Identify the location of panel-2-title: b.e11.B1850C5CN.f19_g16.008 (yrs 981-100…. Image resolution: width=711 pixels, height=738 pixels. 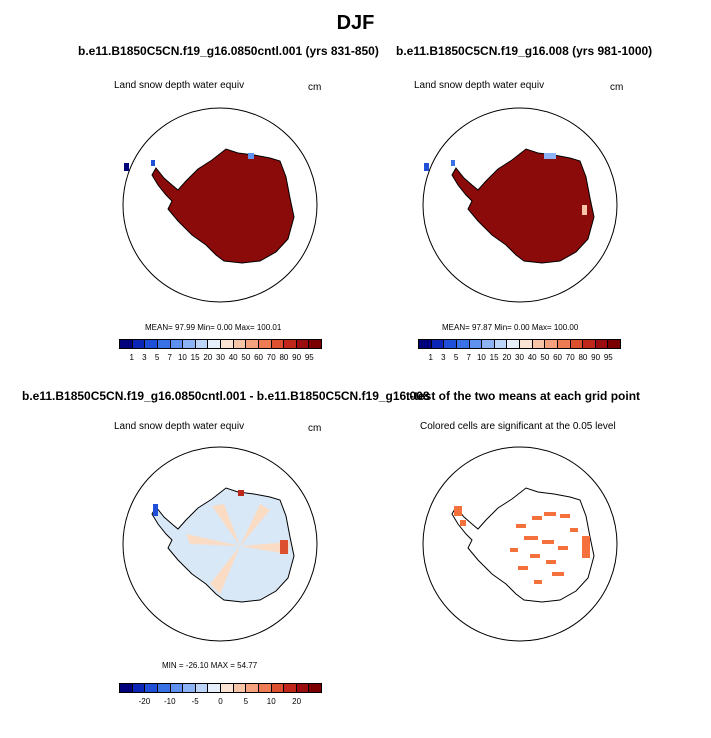
(524, 51).